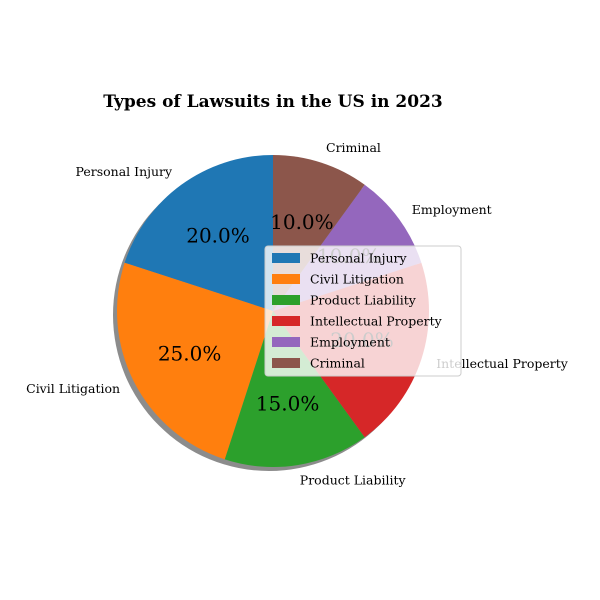 This screenshot has width=600, height=600. I want to click on legend-label-intellectual-property: Intellectual Property, so click(376, 321).